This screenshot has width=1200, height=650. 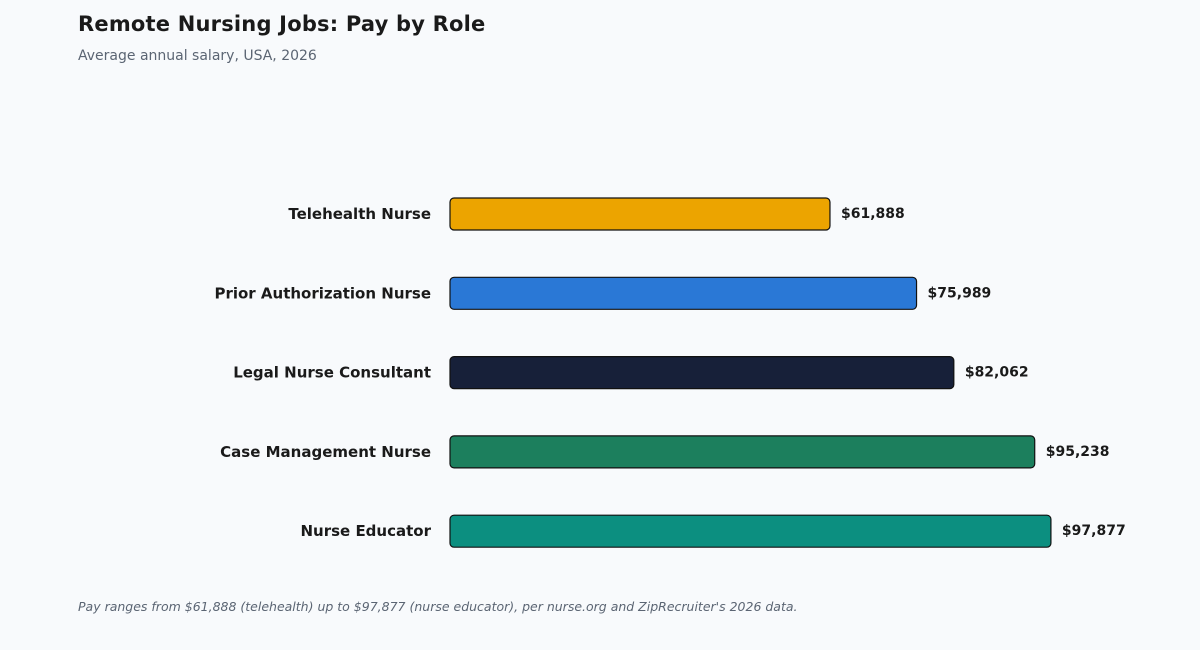 I want to click on value-label-prior-authorization-nurse: $75,989, so click(x=960, y=293).